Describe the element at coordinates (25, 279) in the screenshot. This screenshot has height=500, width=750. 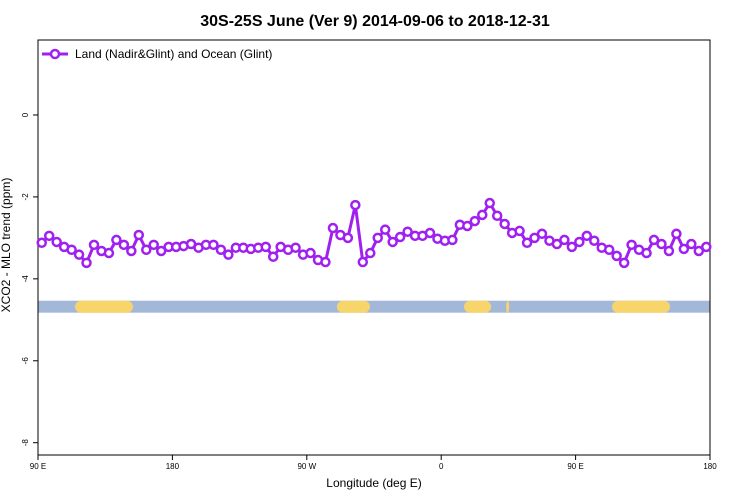
I see `y-tick-label: -4` at that location.